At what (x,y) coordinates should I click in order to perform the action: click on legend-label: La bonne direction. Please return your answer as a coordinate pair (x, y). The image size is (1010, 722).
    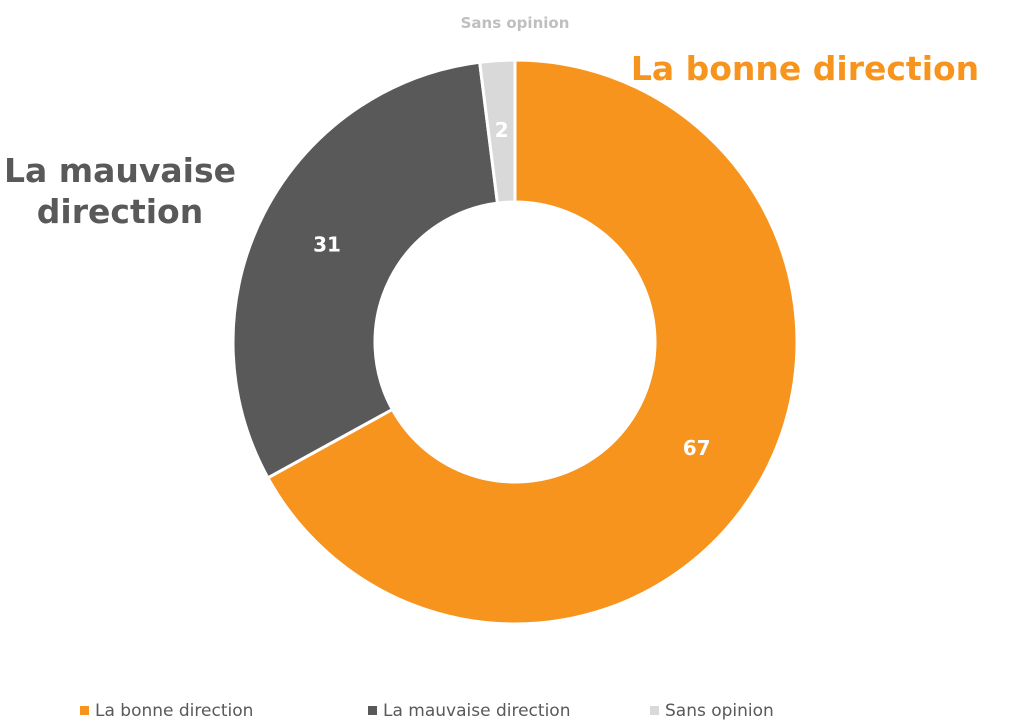
    Looking at the image, I should click on (174, 711).